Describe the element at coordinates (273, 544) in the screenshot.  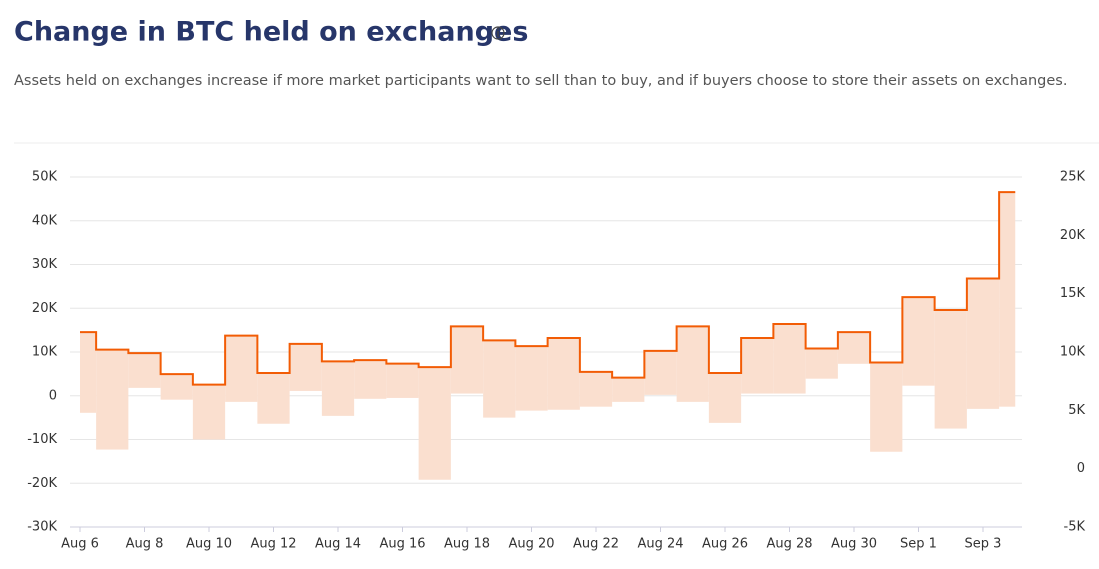
I see `x-tick-label: Aug 12` at that location.